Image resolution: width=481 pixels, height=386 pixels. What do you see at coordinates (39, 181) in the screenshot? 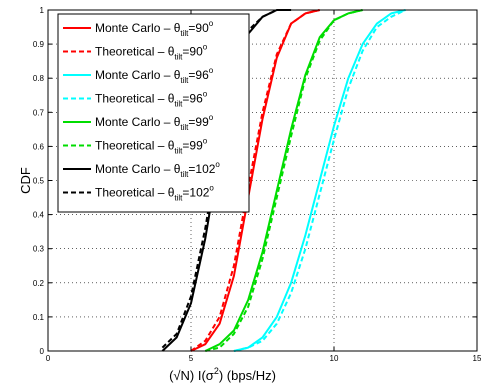
I see `y-tick-label: 0.5` at bounding box center [39, 181].